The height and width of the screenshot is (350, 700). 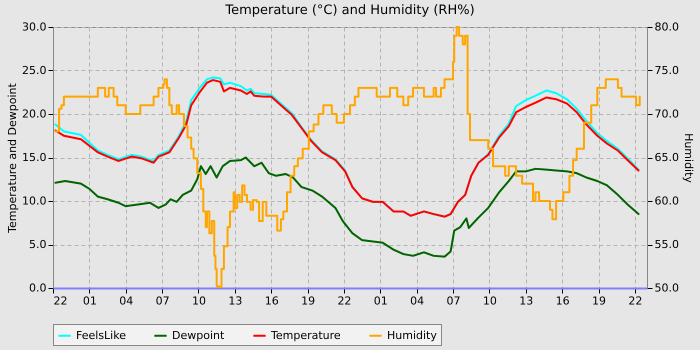 I want to click on y-tick-label: 10.0, so click(x=34, y=201).